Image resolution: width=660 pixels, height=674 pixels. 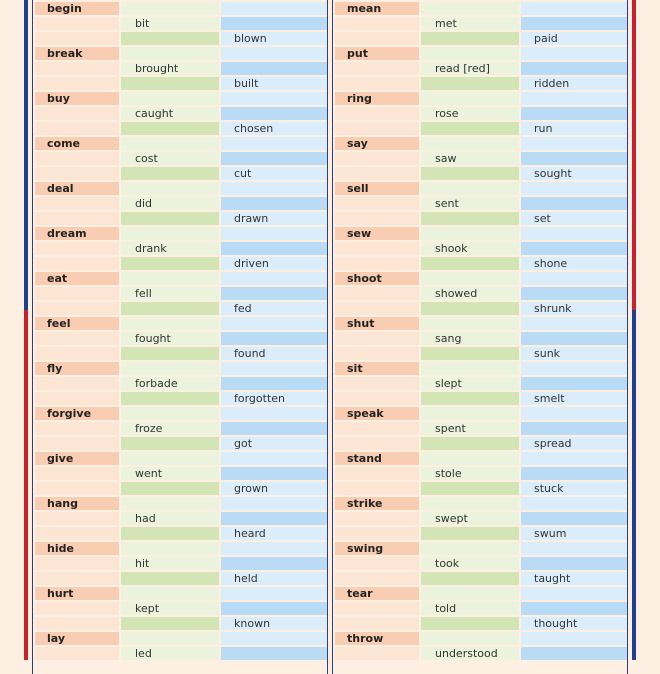 I want to click on past-simple-cell: saw, so click(x=470, y=158).